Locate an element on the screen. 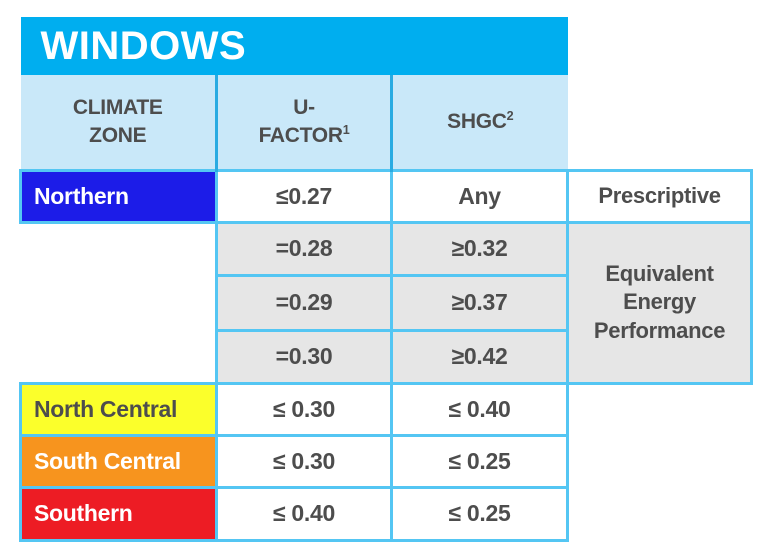  column-header-u-factor: U- FACTOR1 is located at coordinates (304, 122).